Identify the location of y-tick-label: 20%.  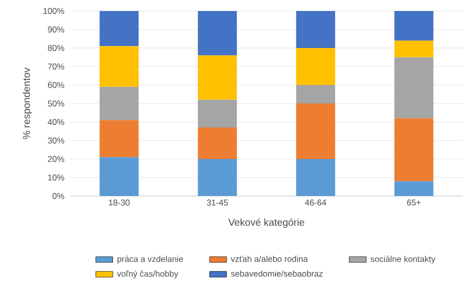
(56, 159).